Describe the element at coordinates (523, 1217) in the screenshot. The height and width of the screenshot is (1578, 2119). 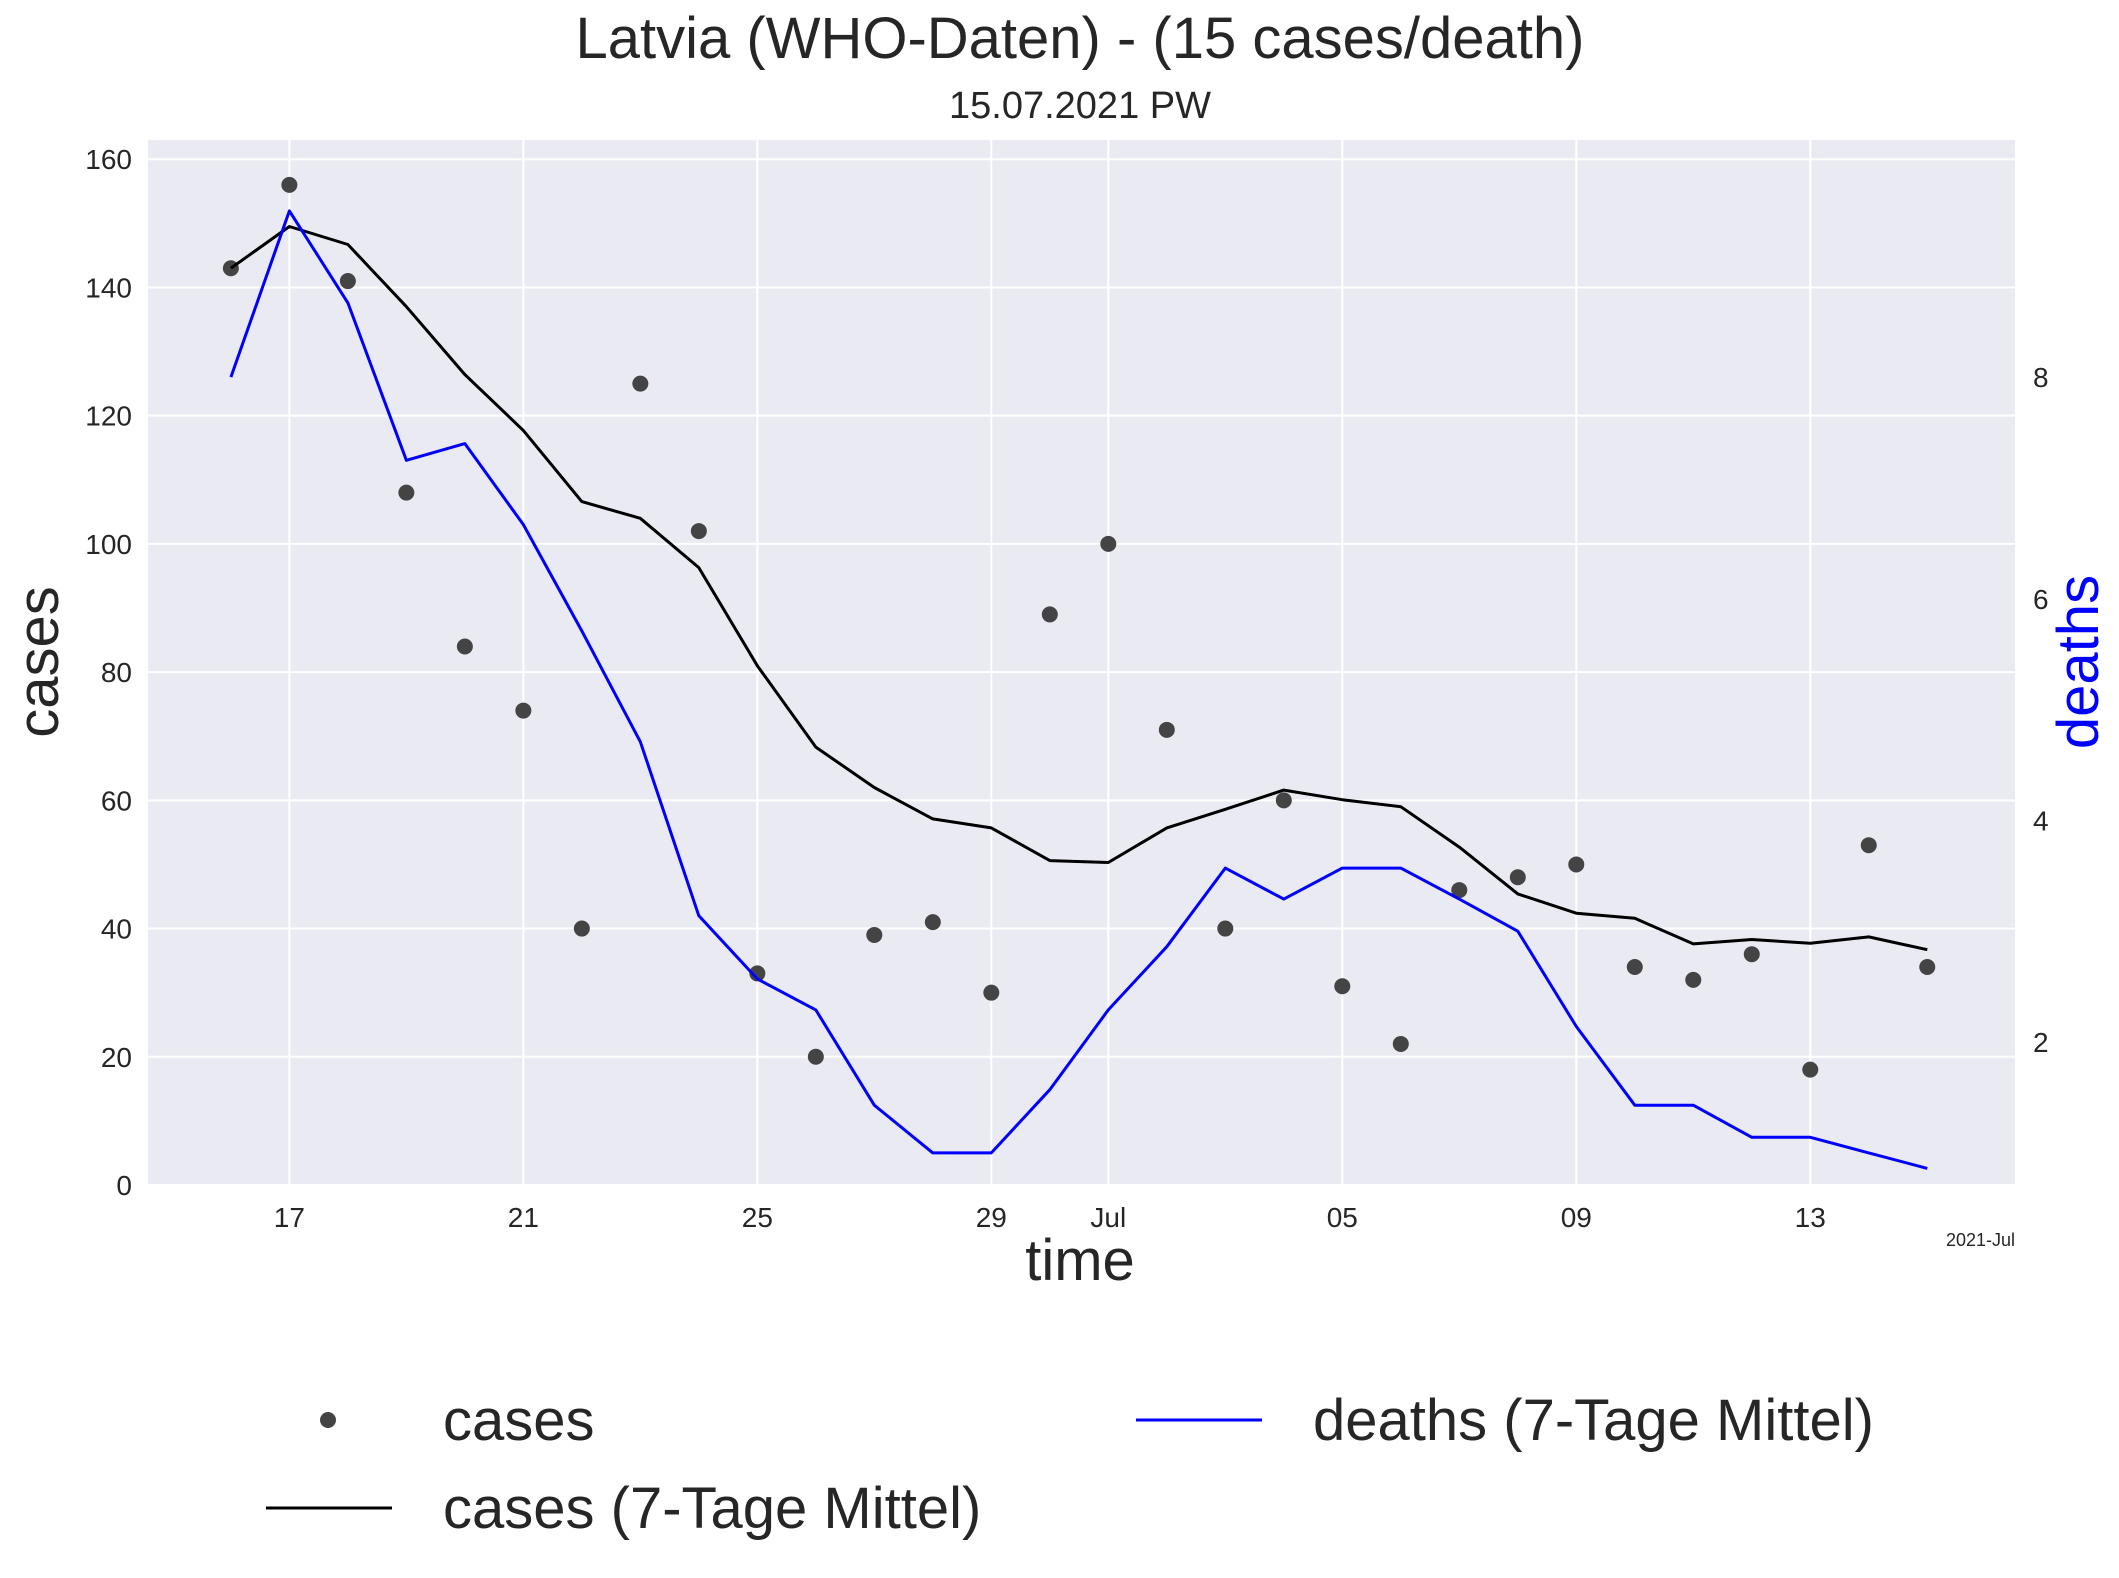
I see `x-tick-label: 21` at that location.